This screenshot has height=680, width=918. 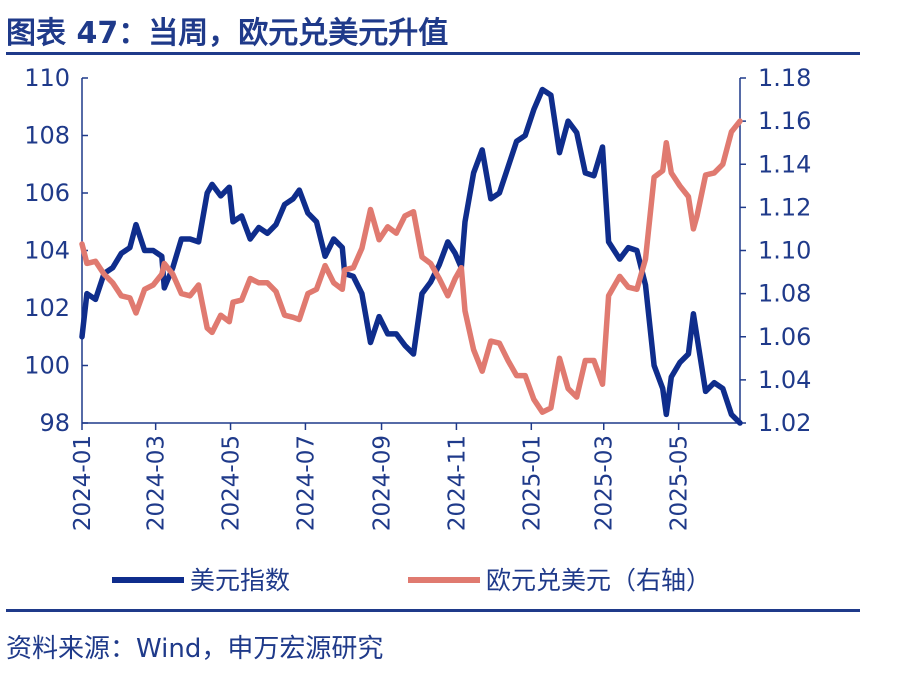 I want to click on x-tick-label: 2025-05, so click(x=680, y=483).